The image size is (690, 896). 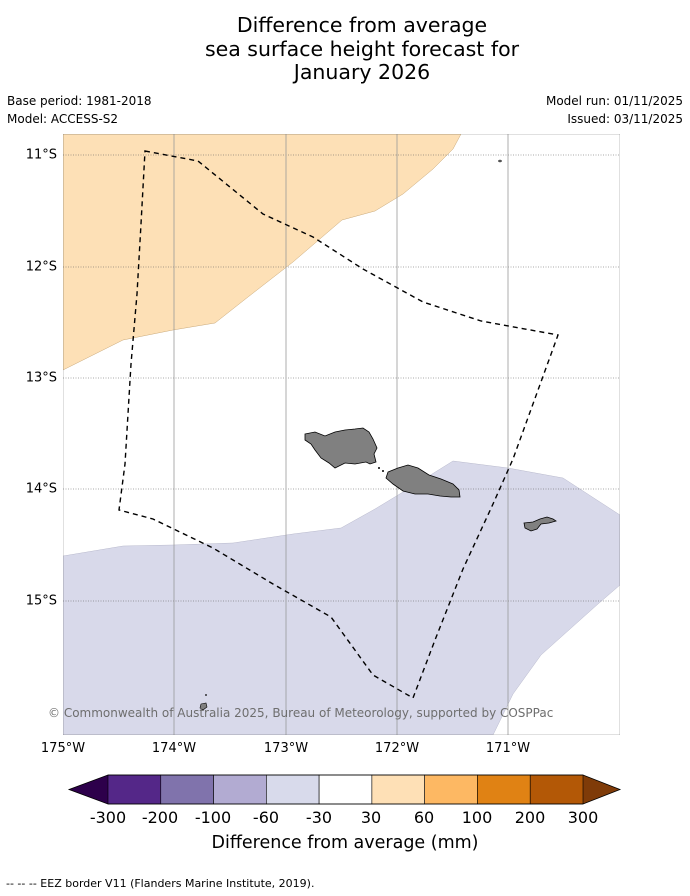 I want to click on title-line-2: sea surface height forecast for, so click(x=362, y=48).